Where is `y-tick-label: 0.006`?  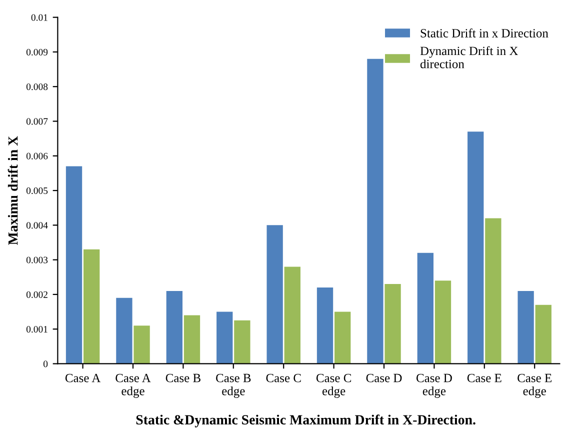 y-tick-label: 0.006 is located at coordinates (37, 156).